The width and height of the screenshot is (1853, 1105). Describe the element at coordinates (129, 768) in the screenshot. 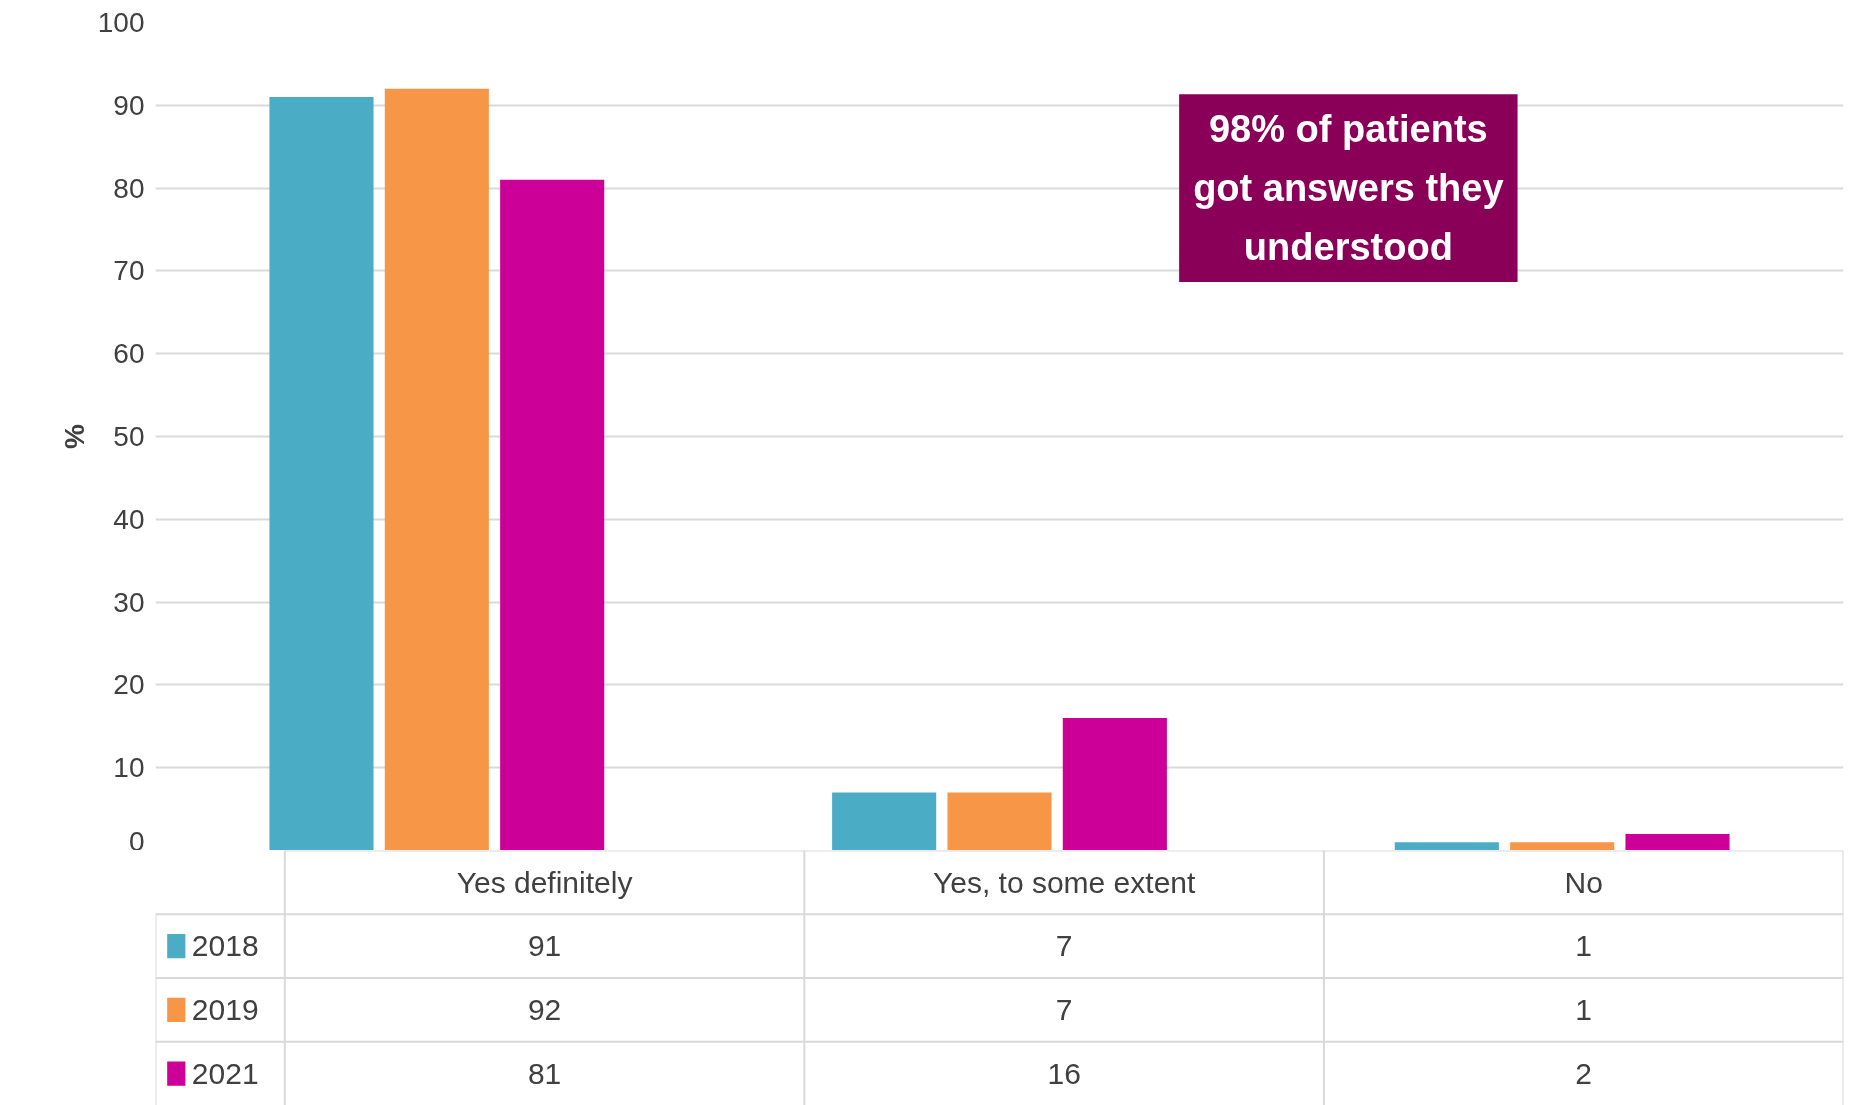

I see `y-tick-label: 10` at that location.